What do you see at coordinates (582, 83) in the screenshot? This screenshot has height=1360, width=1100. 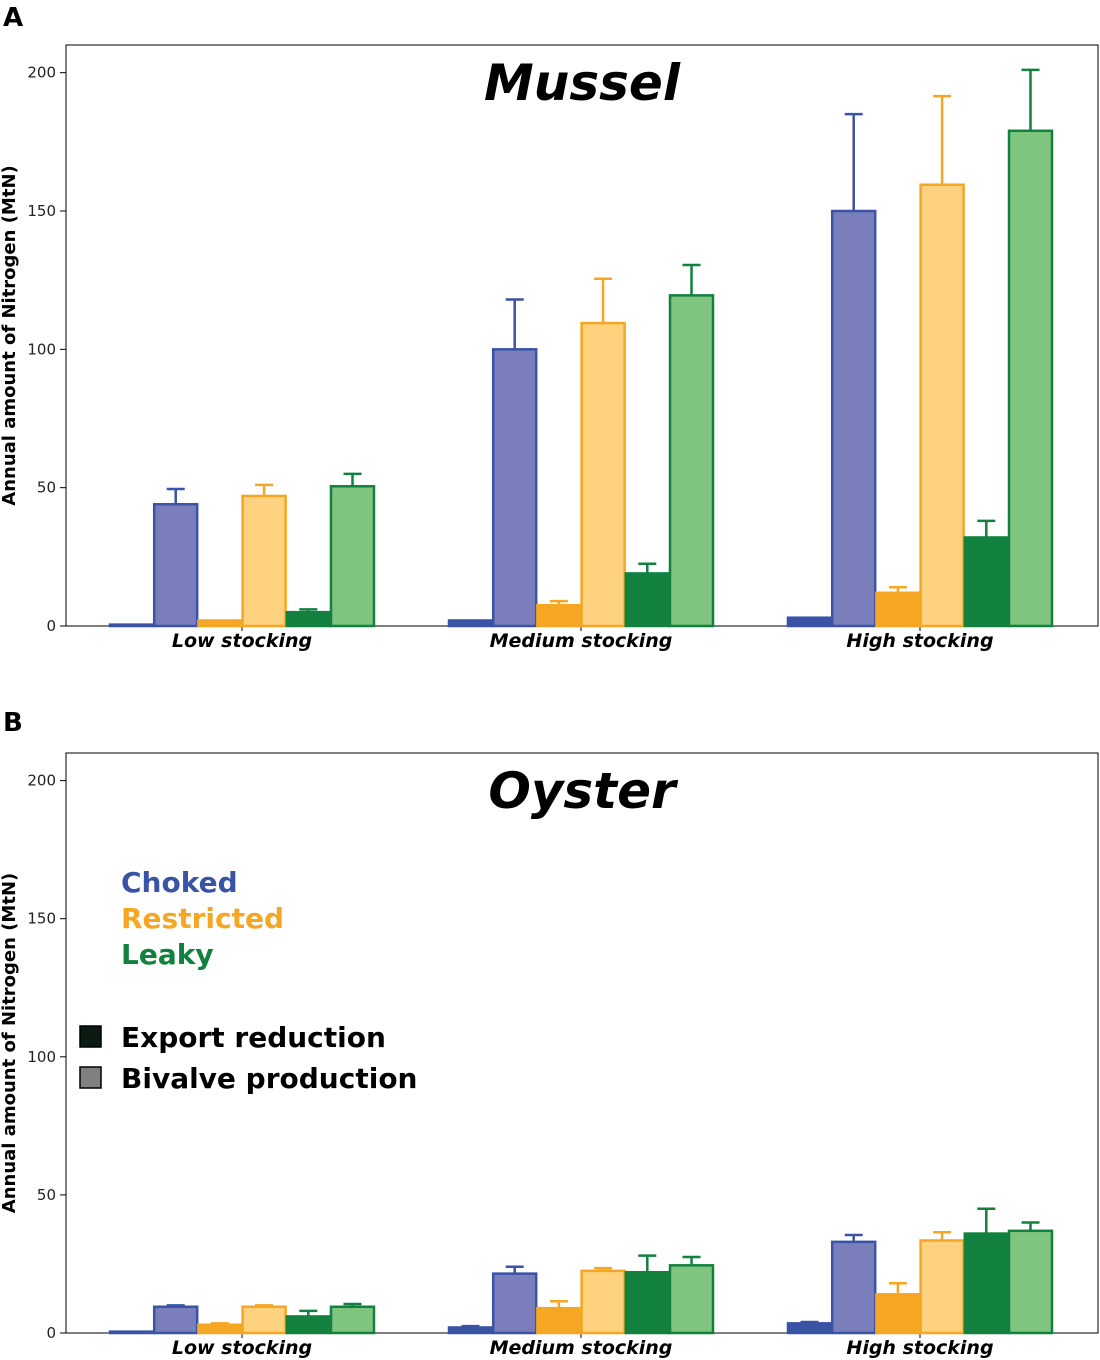 I see `chart-title: Mussel` at bounding box center [582, 83].